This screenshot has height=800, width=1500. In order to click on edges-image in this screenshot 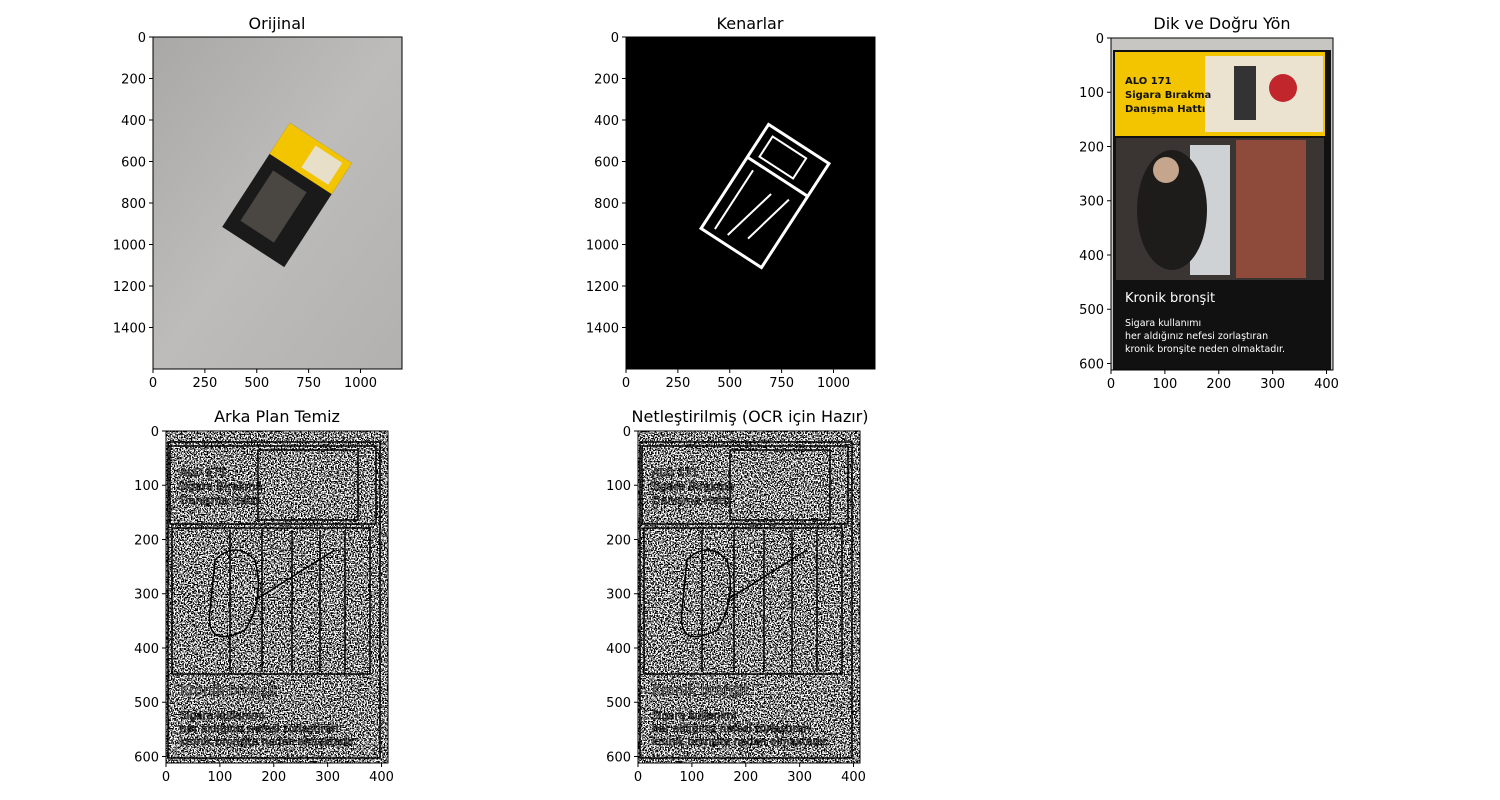, I will do `click(750, 203)`.